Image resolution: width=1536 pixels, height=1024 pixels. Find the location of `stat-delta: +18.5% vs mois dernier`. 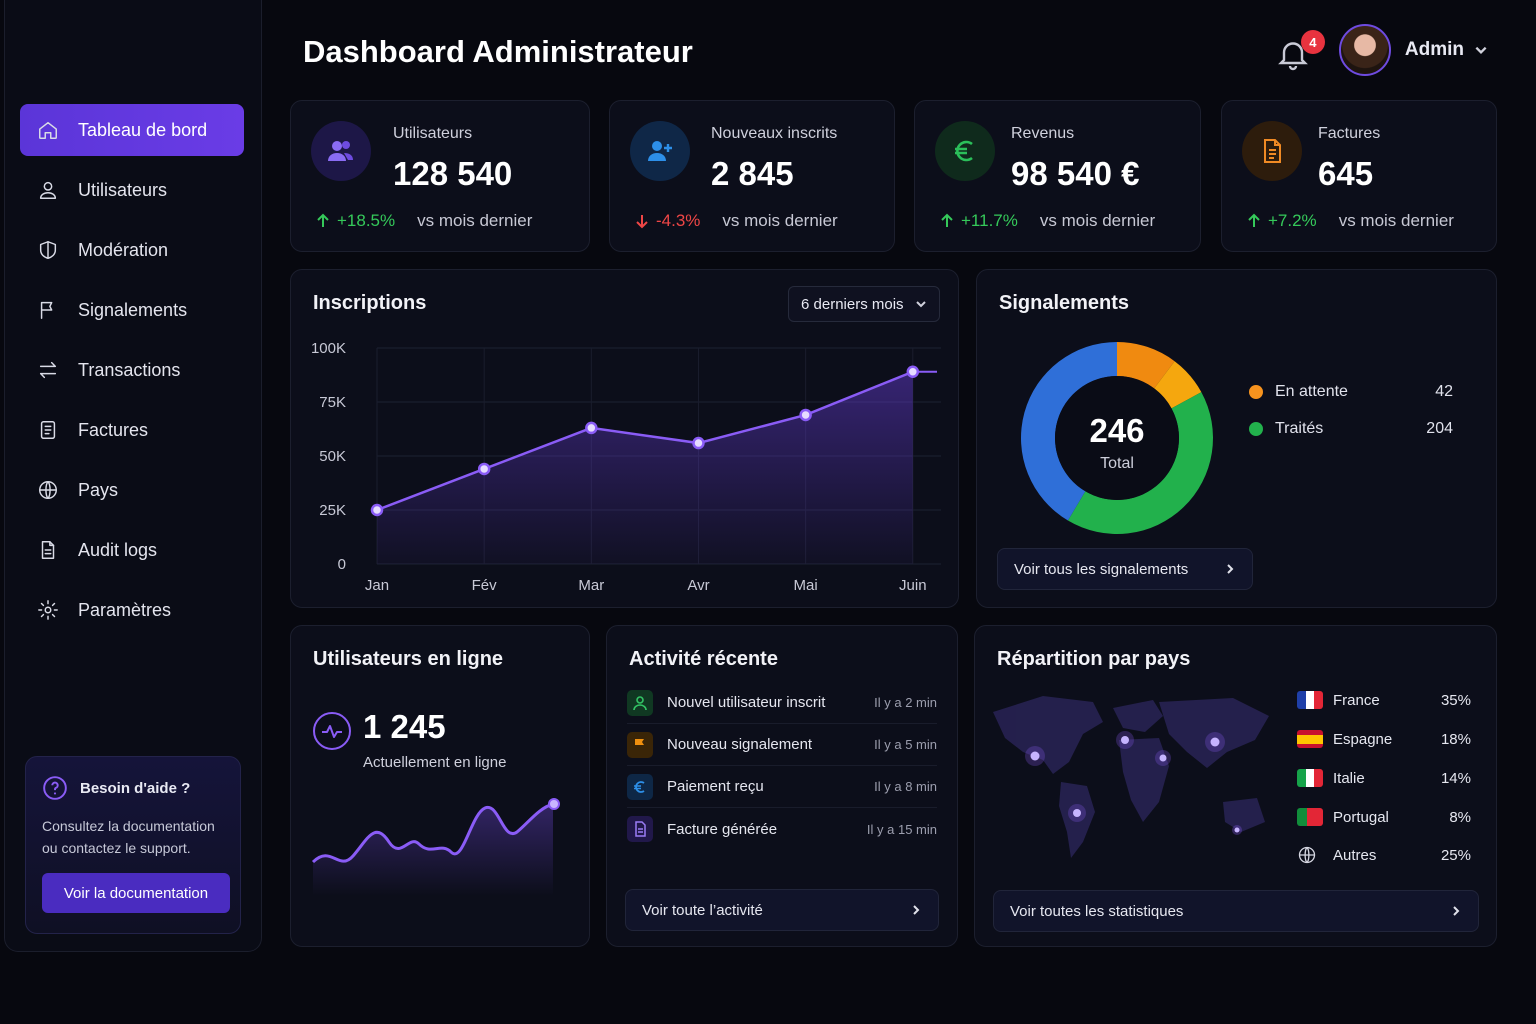

stat-delta: +18.5% vs mois dernier is located at coordinates (423, 221).